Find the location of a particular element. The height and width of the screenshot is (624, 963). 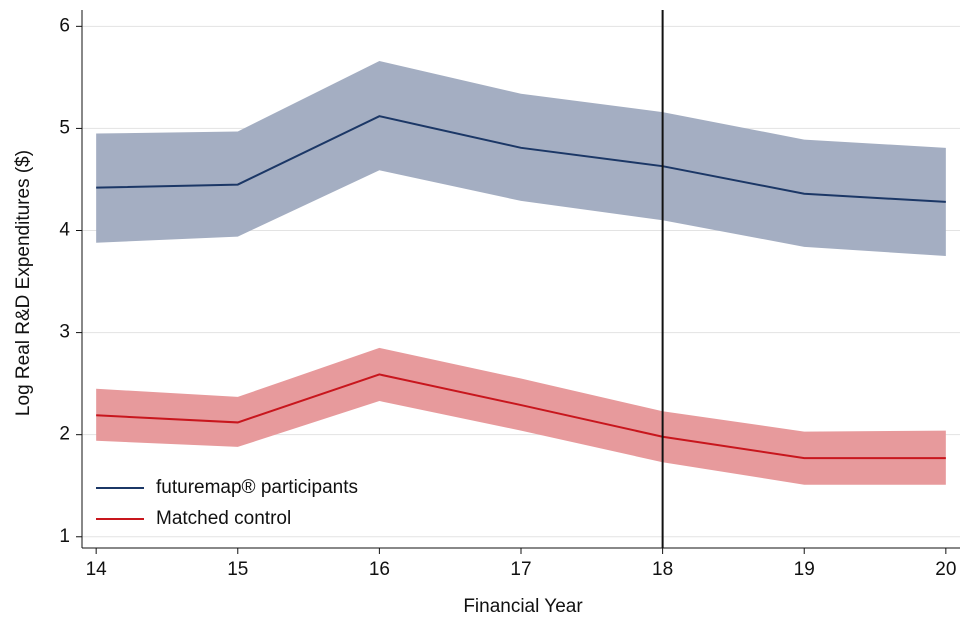

y-tick-label: 2 is located at coordinates (64, 434).